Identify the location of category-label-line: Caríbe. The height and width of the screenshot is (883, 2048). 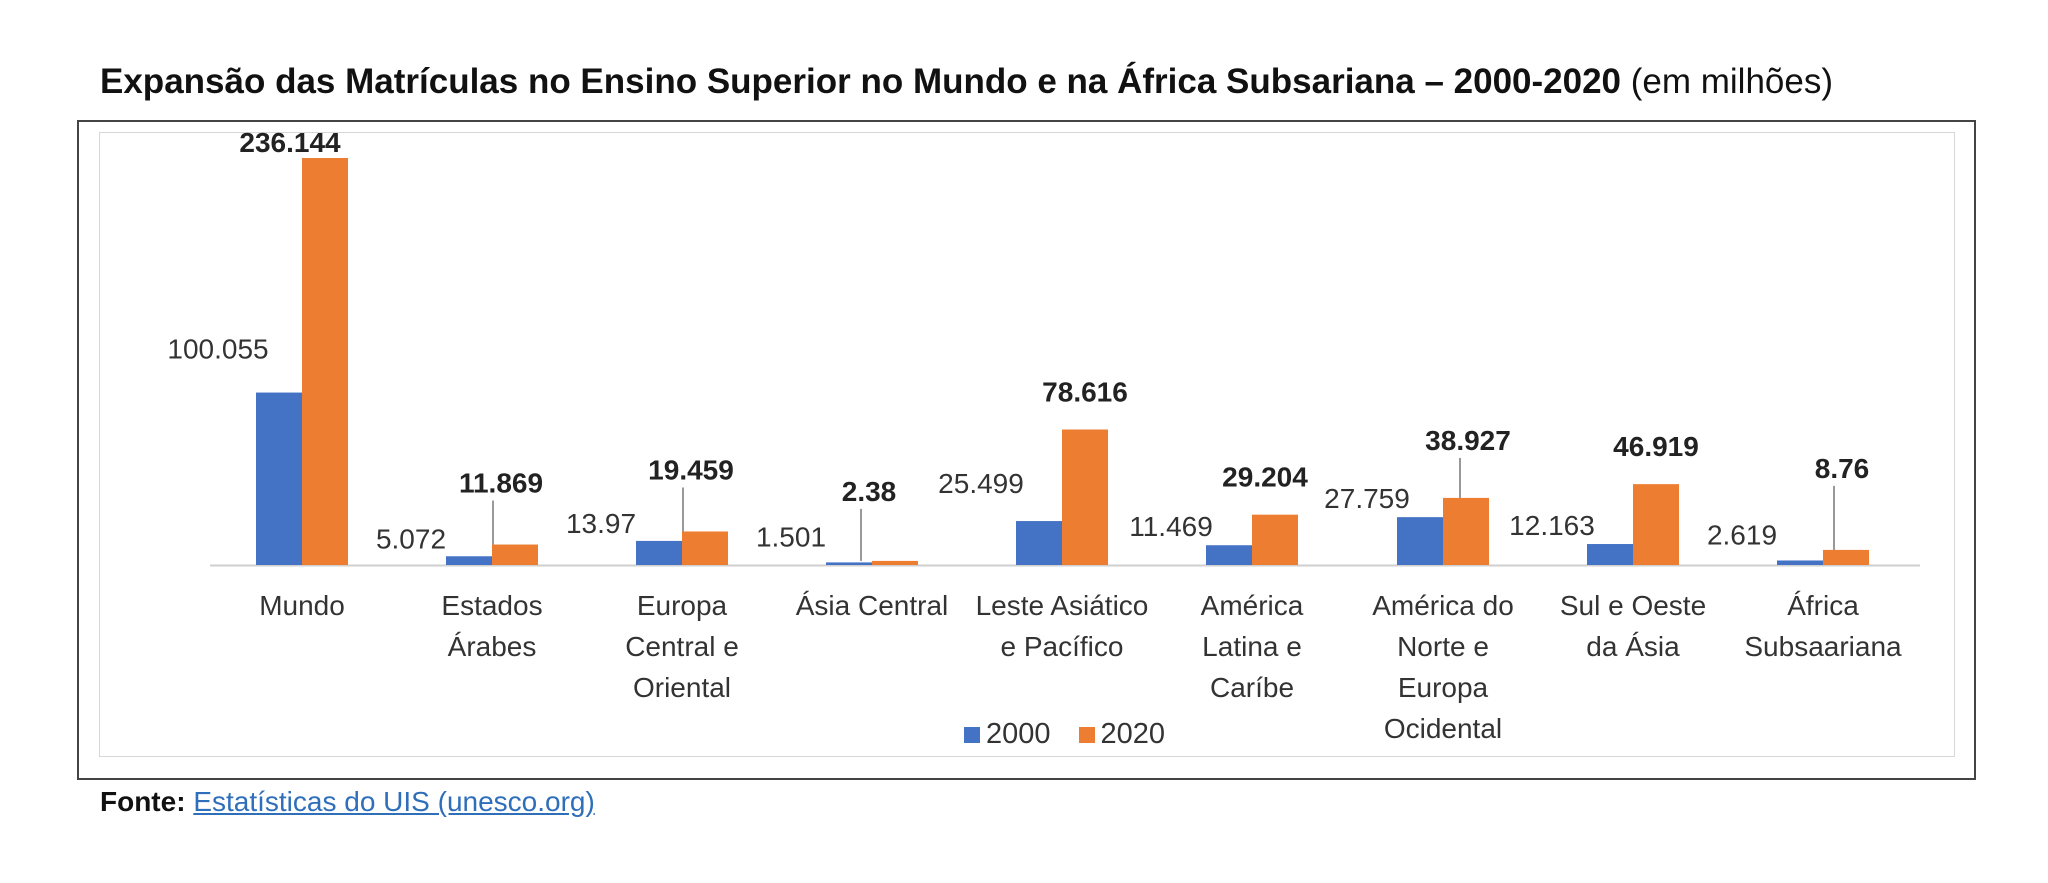
(1252, 687).